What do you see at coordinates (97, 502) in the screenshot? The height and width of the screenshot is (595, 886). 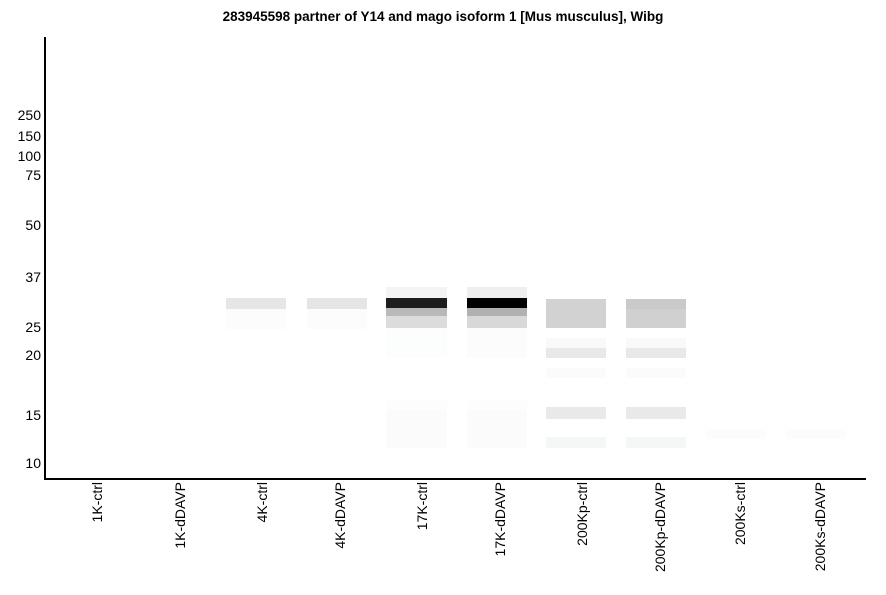 I see `lane-label: 1K-ctrl` at bounding box center [97, 502].